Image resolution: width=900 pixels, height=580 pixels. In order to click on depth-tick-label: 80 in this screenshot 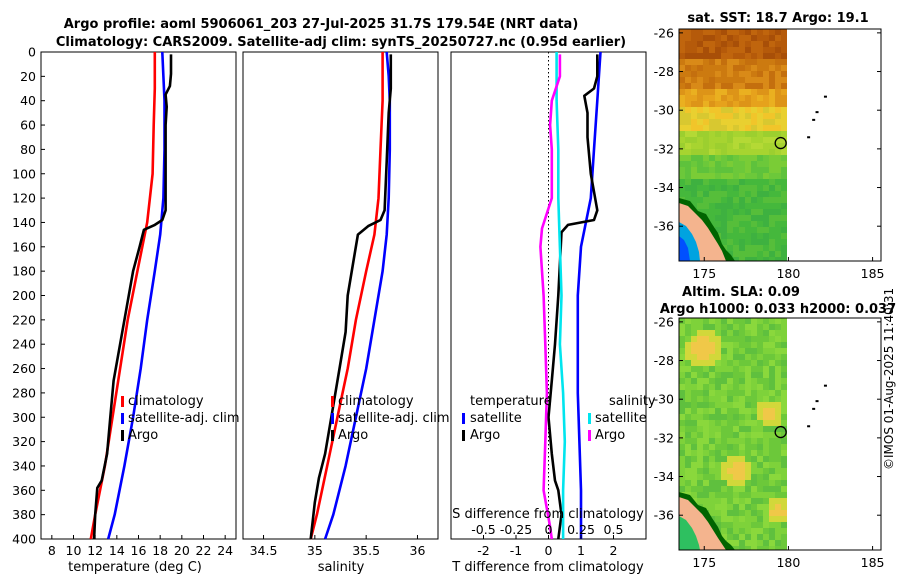, I will do `click(28, 149)`.